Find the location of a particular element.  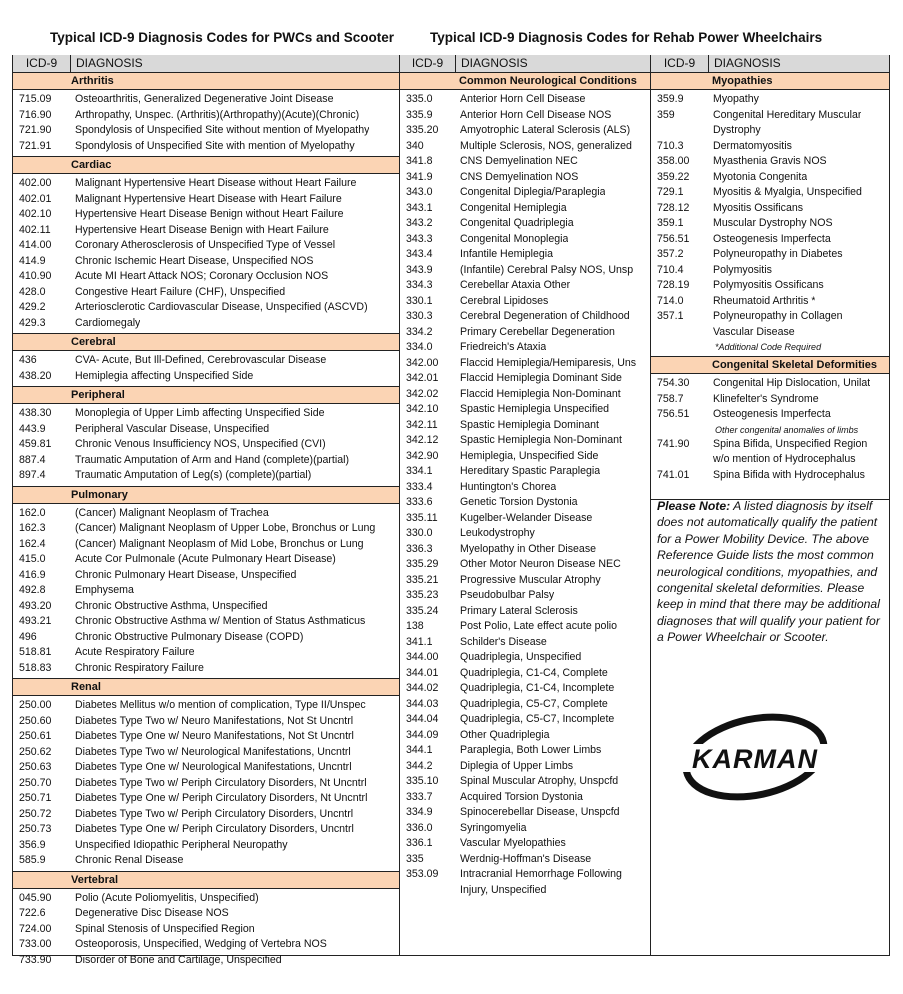

icd-code: 715.09 is located at coordinates (35, 99).